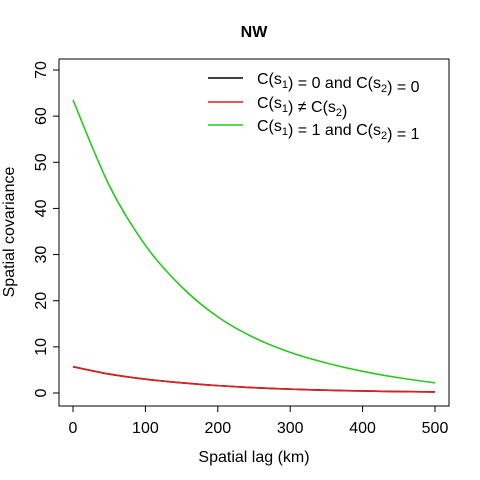 The width and height of the screenshot is (480, 480). I want to click on legend-label-3: C(s1) = 1 and C(s2) = 1, so click(338, 130).